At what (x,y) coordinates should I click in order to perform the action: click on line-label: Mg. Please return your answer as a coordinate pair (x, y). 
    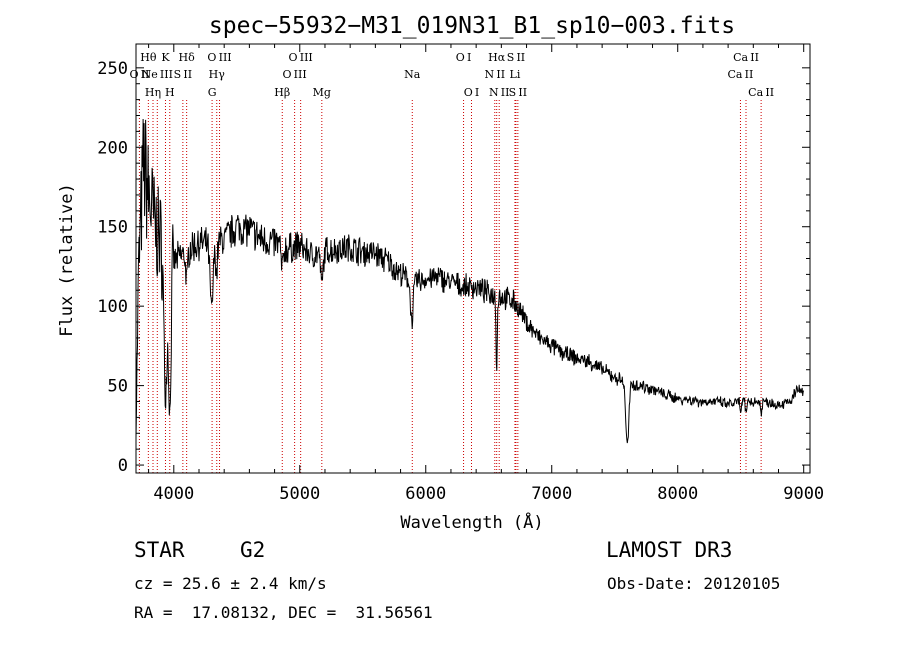
    Looking at the image, I should click on (322, 92).